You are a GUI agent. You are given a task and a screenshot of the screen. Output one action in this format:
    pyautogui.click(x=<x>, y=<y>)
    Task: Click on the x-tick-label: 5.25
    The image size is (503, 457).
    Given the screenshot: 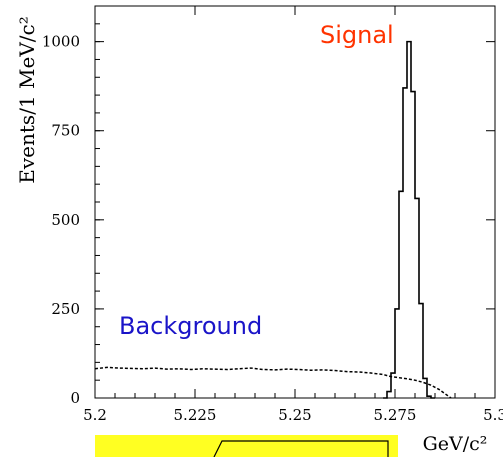 What is the action you would take?
    pyautogui.click(x=294, y=415)
    